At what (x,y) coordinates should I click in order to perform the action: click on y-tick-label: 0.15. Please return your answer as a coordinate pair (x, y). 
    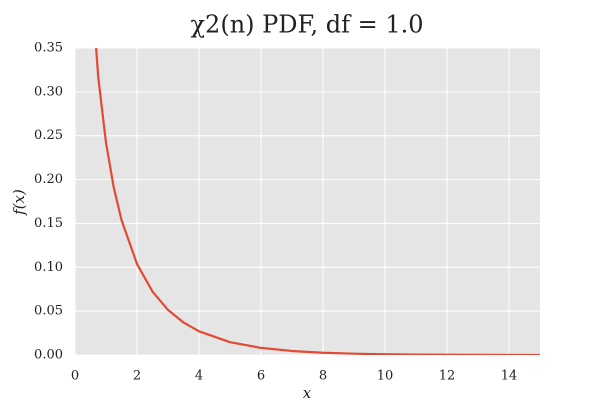
    Looking at the image, I should click on (48, 223).